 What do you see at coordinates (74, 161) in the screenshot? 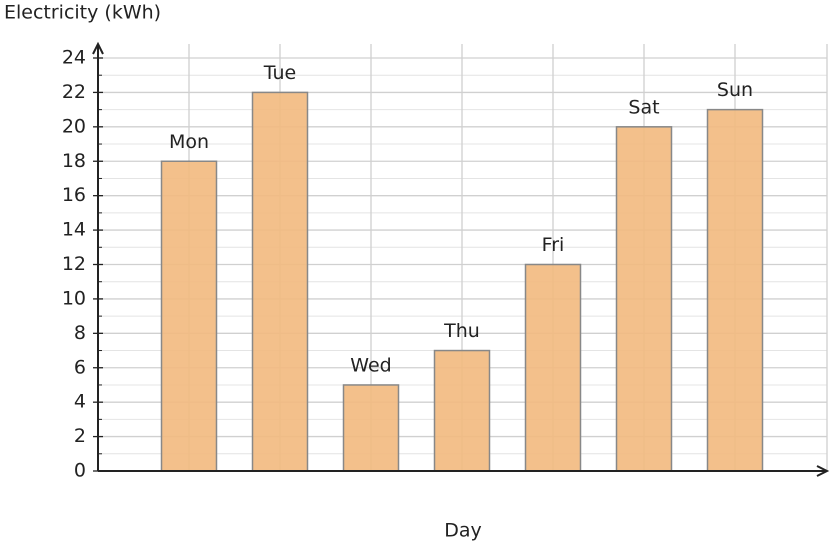
I see `y-tick-label: 18` at bounding box center [74, 161].